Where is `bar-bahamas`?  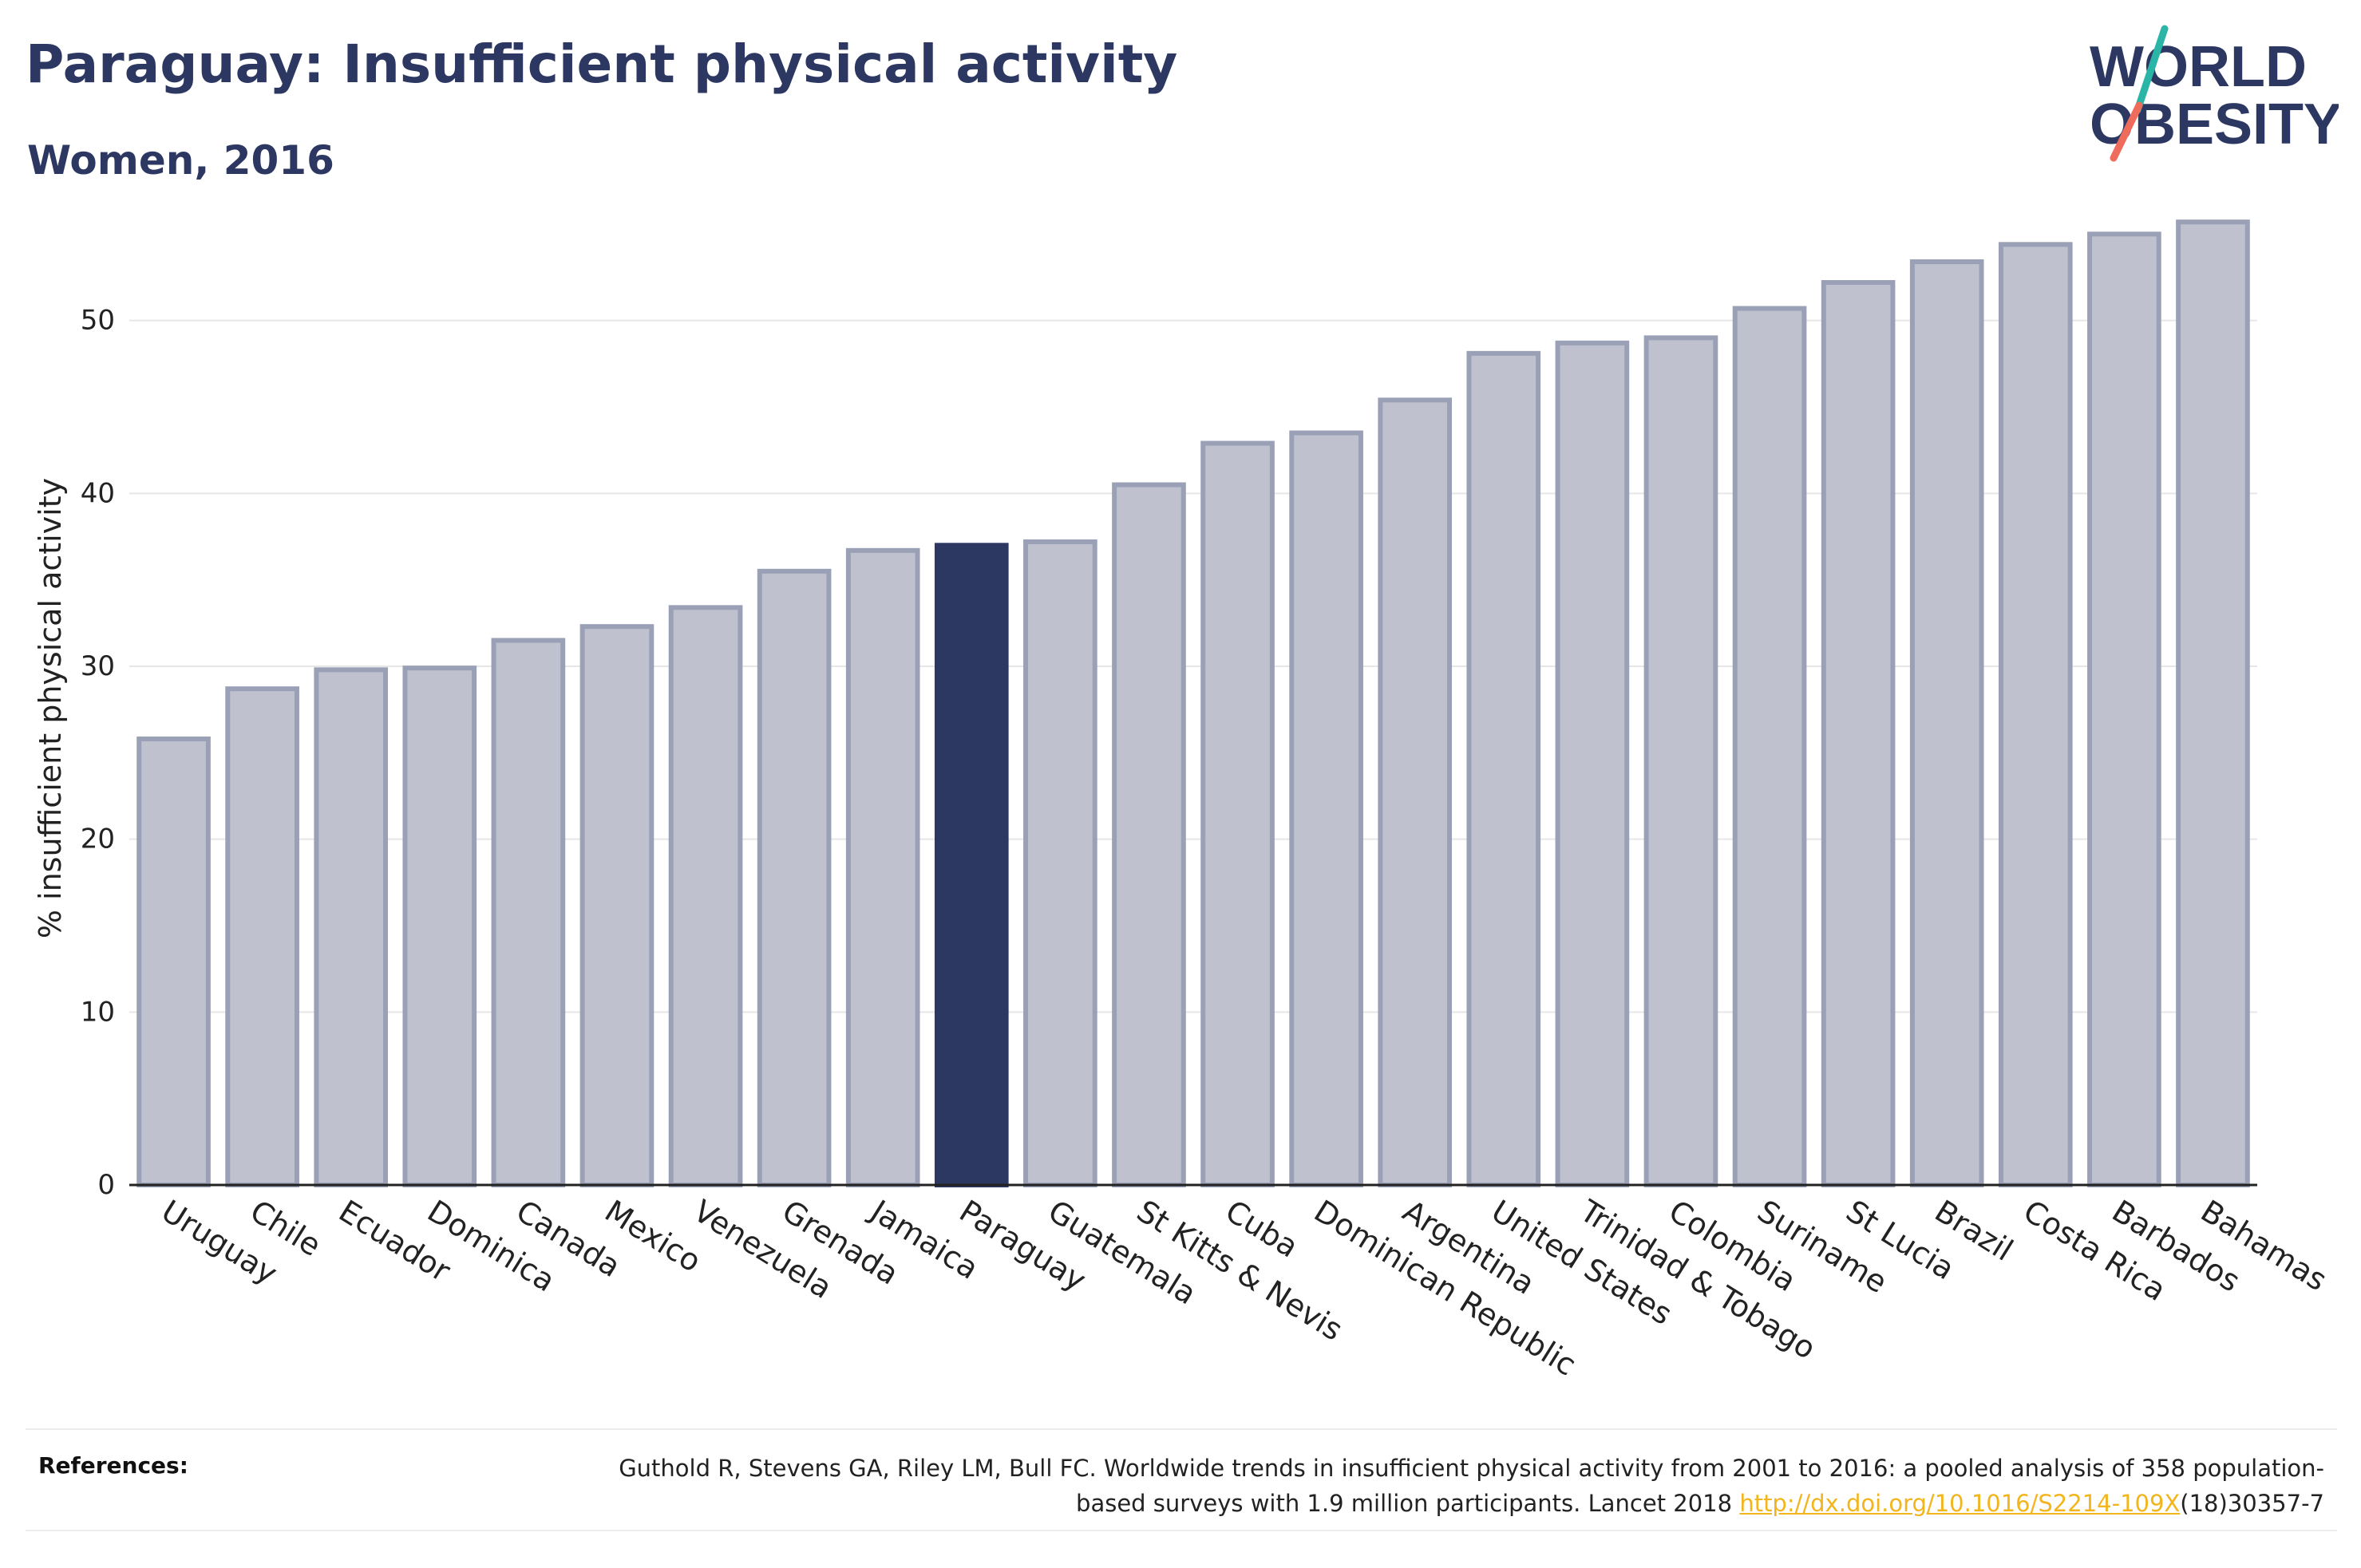
bar-bahamas is located at coordinates (2213, 703).